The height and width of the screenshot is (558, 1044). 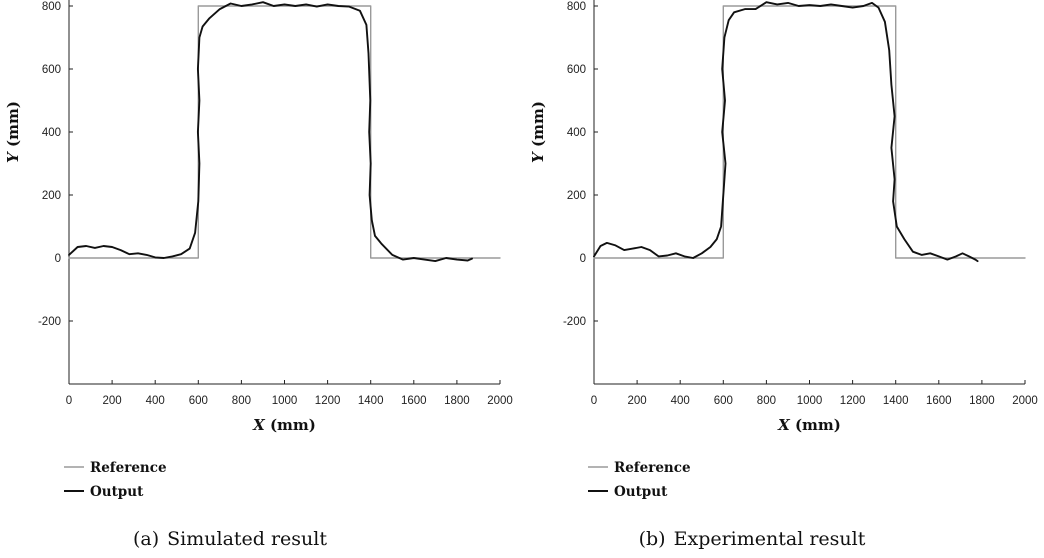 What do you see at coordinates (652, 539) in the screenshot?
I see `caption-panel-label: (b)` at bounding box center [652, 539].